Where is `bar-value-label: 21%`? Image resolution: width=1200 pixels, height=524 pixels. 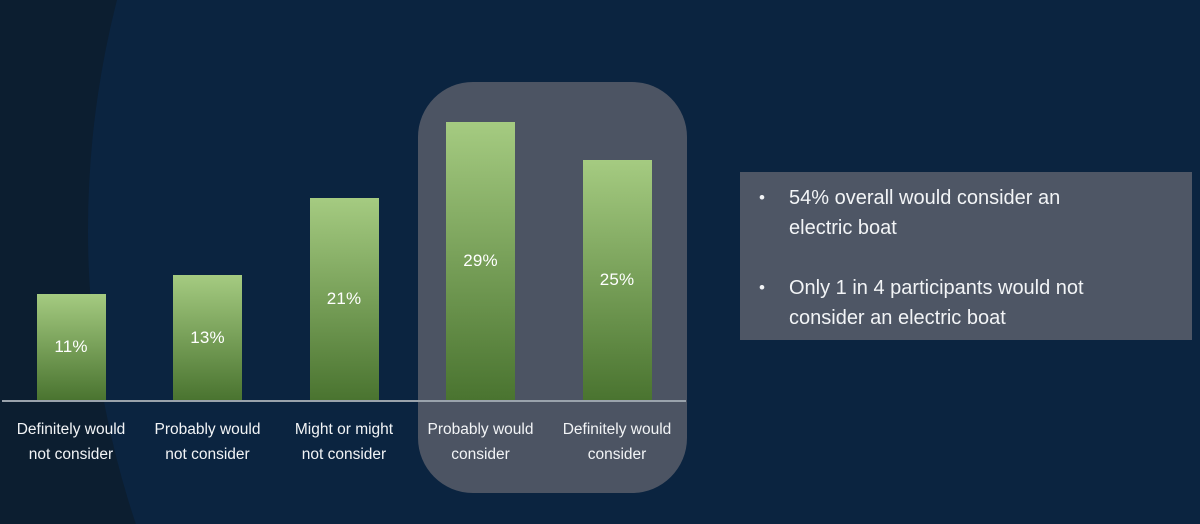 bar-value-label: 21% is located at coordinates (344, 298).